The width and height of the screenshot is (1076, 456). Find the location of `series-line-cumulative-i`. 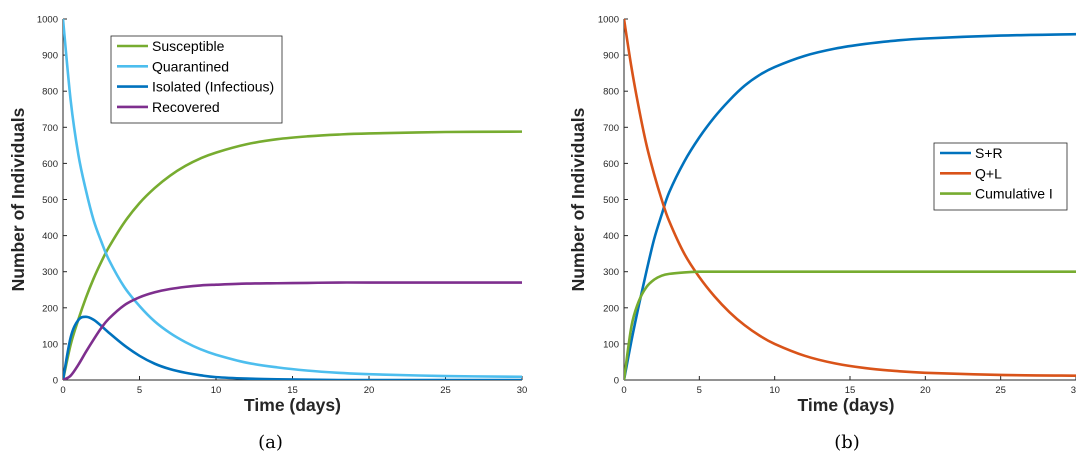

series-line-cumulative-i is located at coordinates (850, 325).